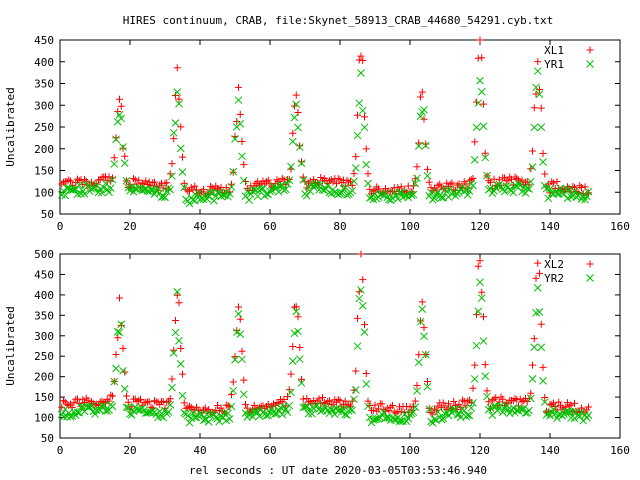 The width and height of the screenshot is (640, 480). What do you see at coordinates (554, 64) in the screenshot?
I see `legend-label: YR1` at bounding box center [554, 64].